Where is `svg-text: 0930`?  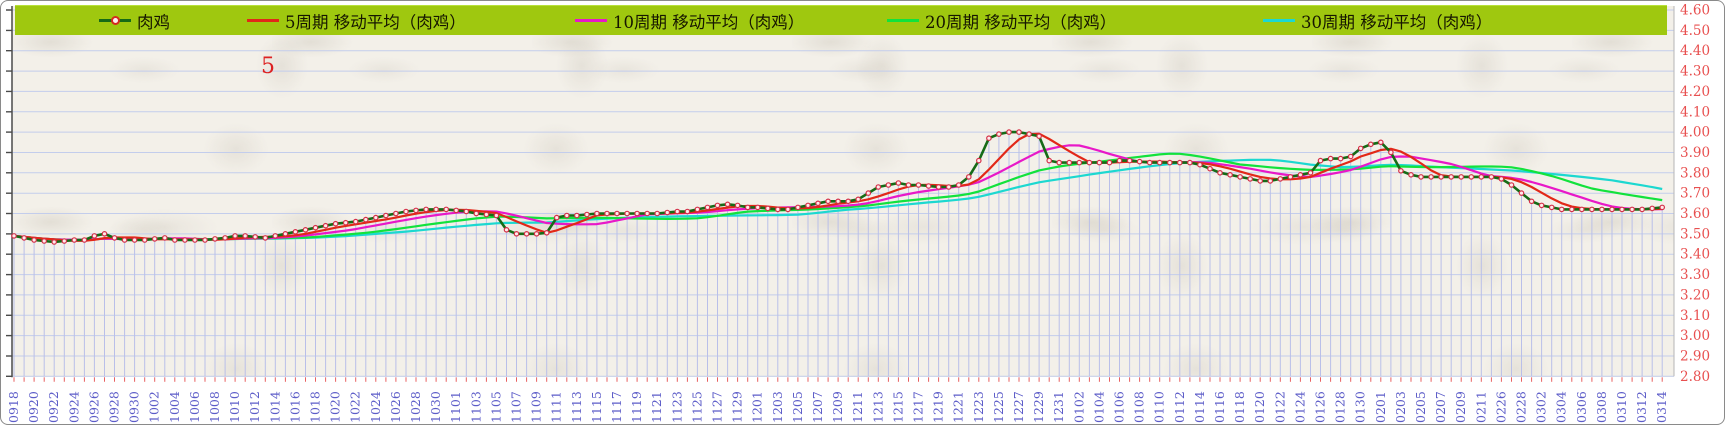
svg-text: 0930 is located at coordinates (134, 407).